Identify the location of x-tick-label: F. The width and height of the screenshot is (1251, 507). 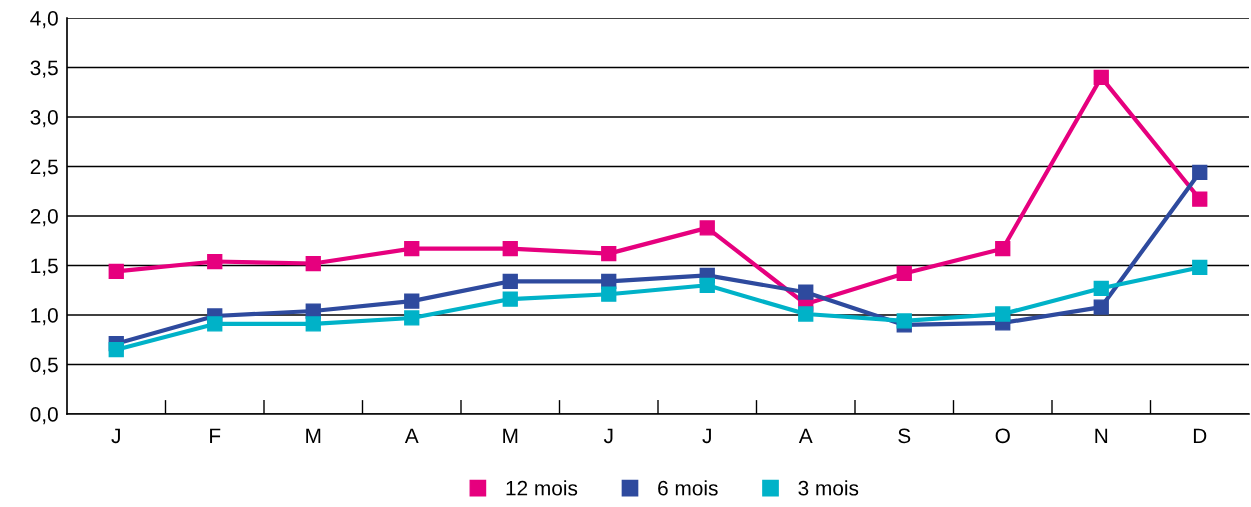
(215, 435).